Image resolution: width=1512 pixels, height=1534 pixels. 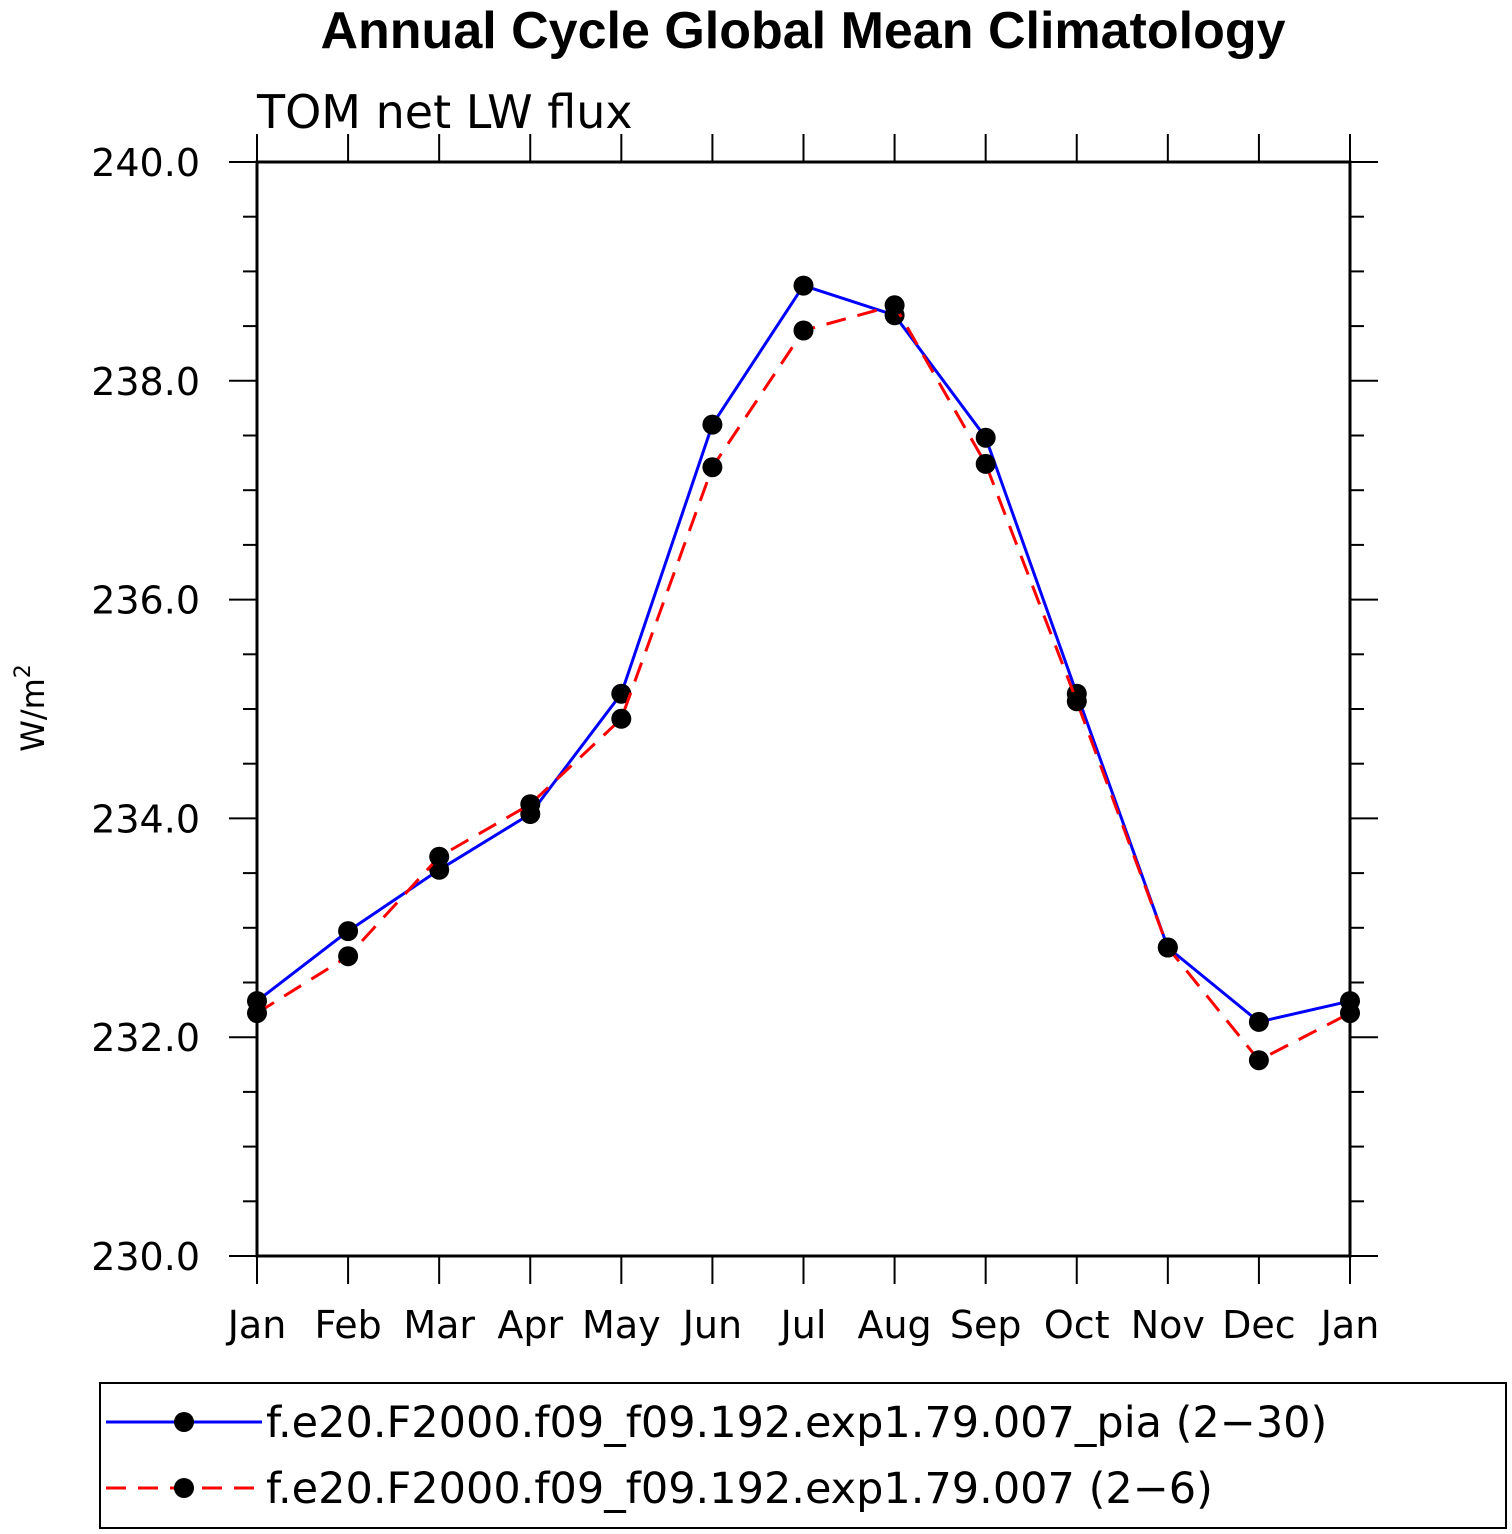 What do you see at coordinates (145, 710) in the screenshot?
I see `y-tick-labels: 230.0 232.0 234.0 236.0 238.0 240.0` at bounding box center [145, 710].